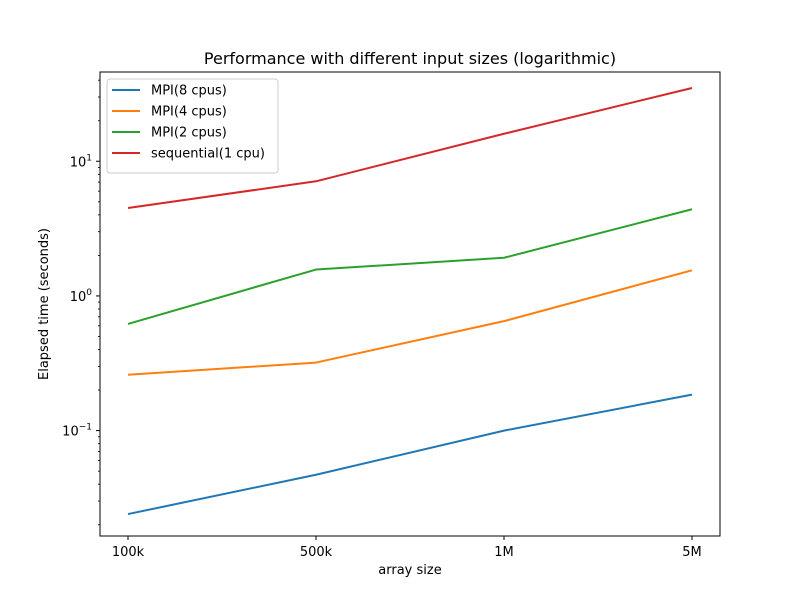  I want to click on y-tick-label: 10⁰, so click(81, 296).